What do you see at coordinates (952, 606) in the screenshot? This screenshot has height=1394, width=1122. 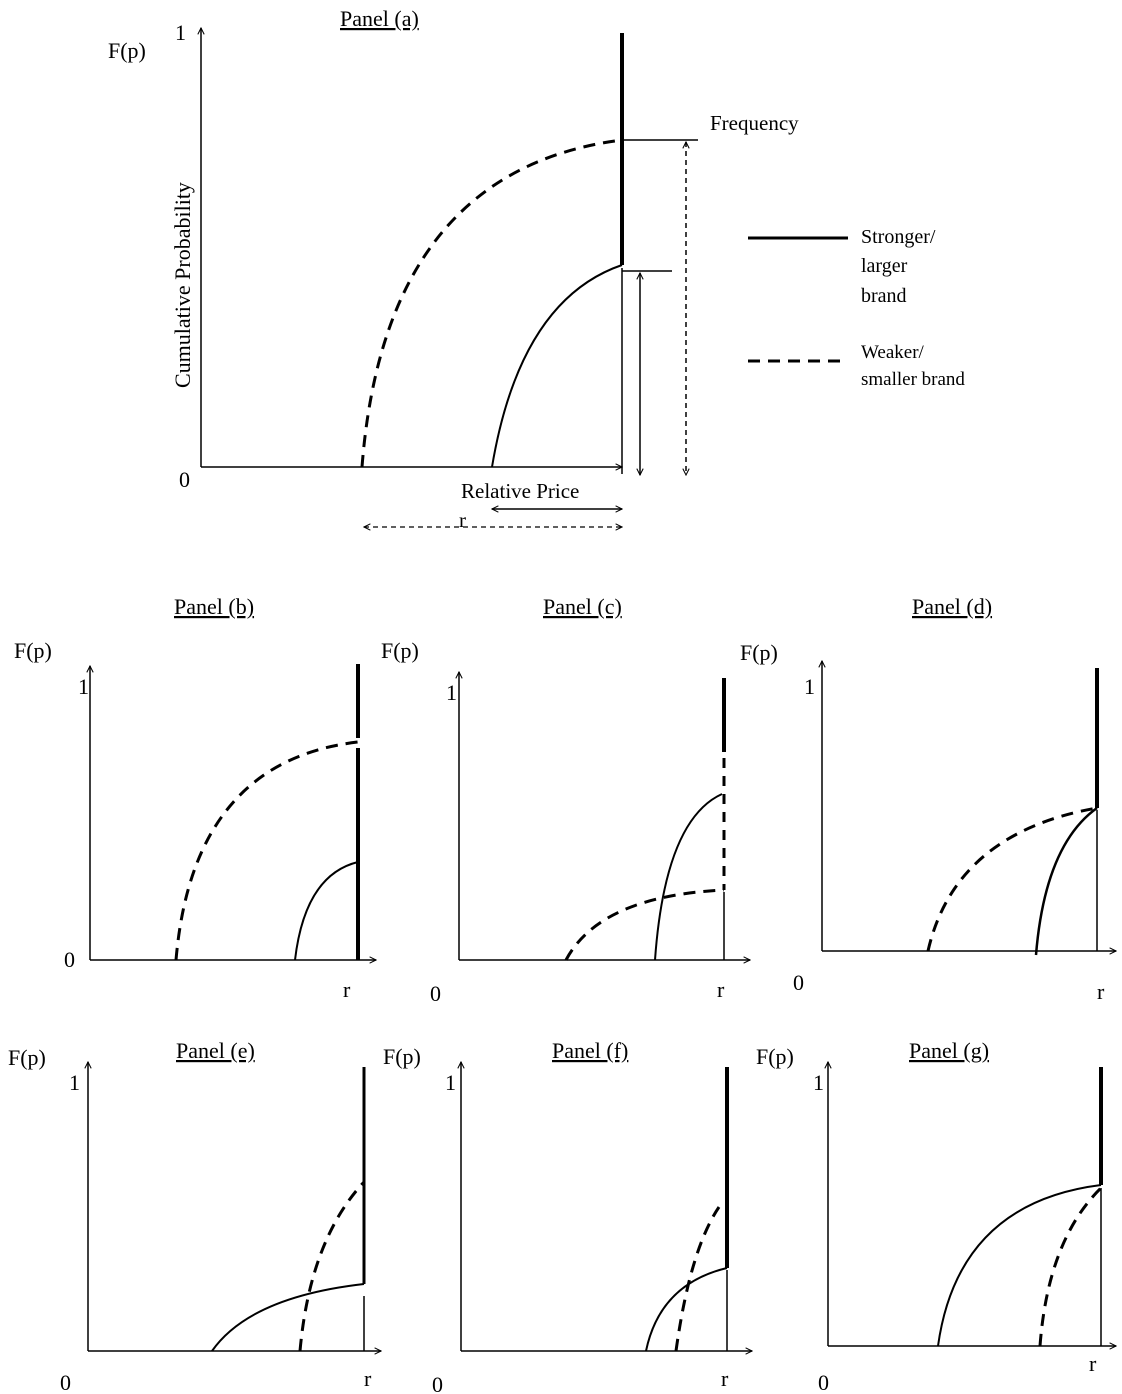 I see `panel-d-title: Panel (d)` at bounding box center [952, 606].